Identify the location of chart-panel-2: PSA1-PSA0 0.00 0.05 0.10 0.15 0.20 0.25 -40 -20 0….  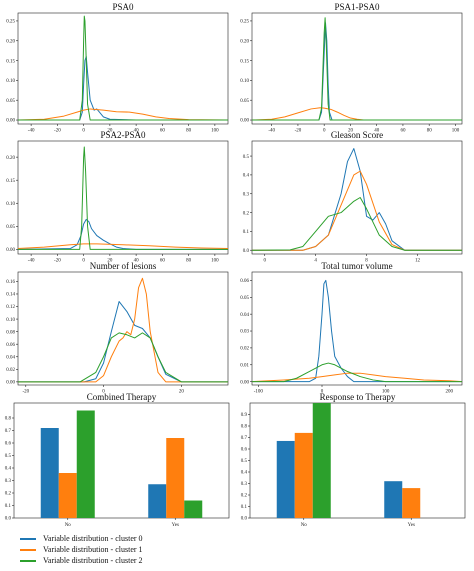
(351, 68).